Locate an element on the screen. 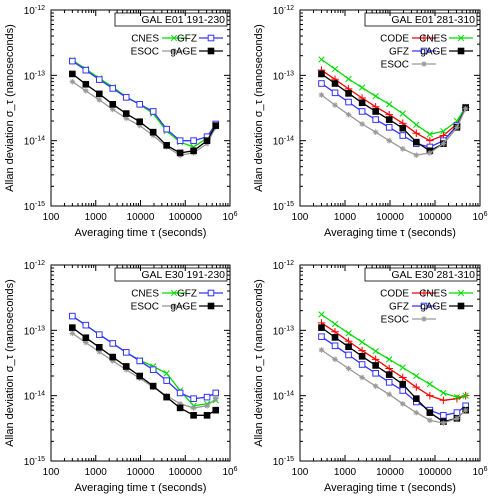 The image size is (500, 499). chart-title: GAL E30 191-230 is located at coordinates (183, 275).